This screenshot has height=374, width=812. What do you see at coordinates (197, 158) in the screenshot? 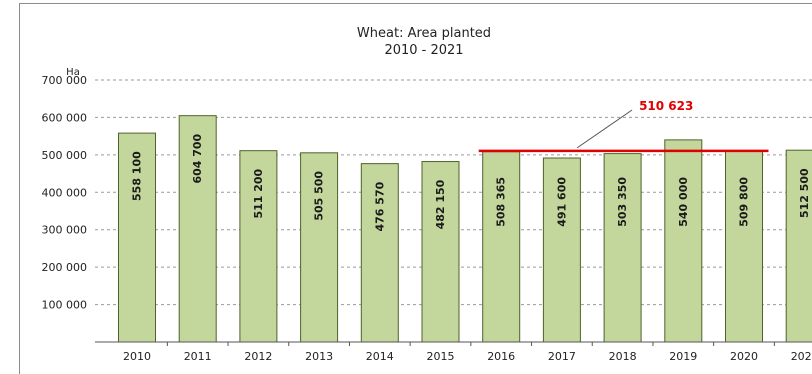
I see `bar-value-label: 604 700` at bounding box center [197, 158].